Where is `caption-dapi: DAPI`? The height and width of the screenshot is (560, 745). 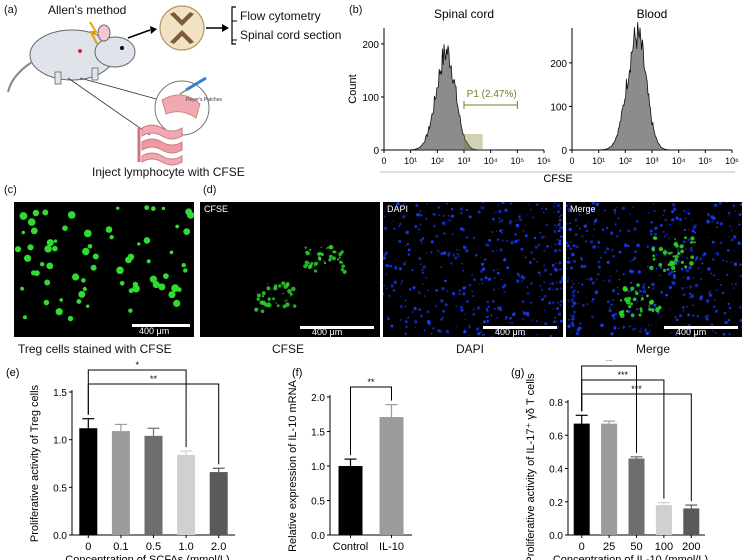 caption-dapi: DAPI is located at coordinates (470, 349).